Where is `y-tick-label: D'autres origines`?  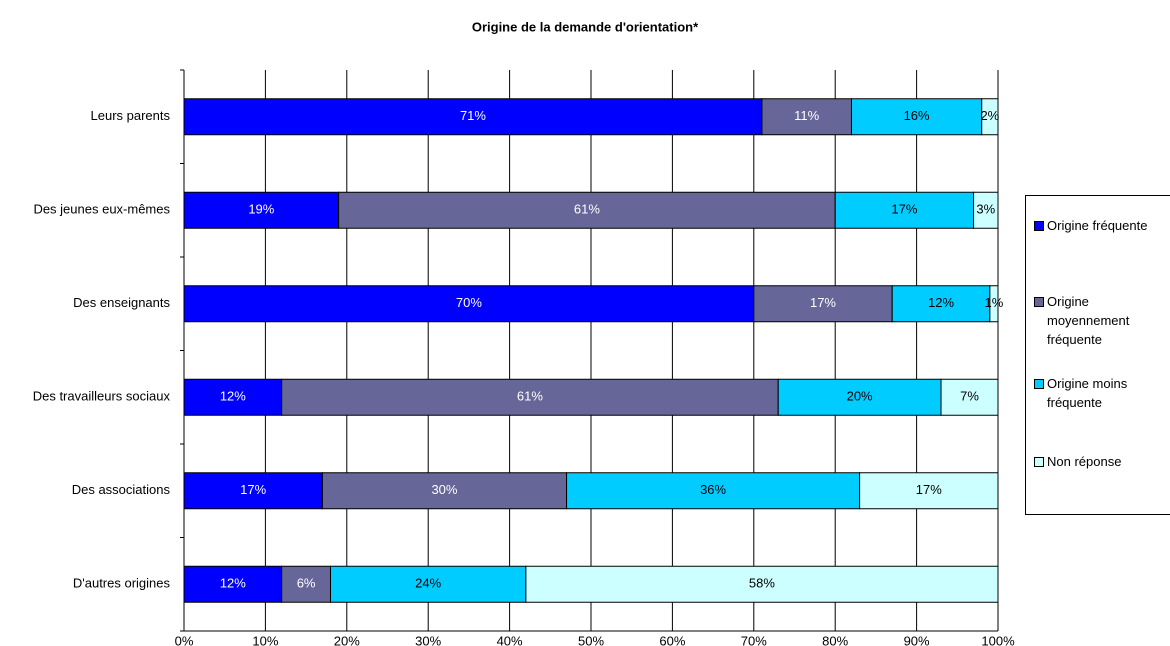 y-tick-label: D'autres origines is located at coordinates (122, 583).